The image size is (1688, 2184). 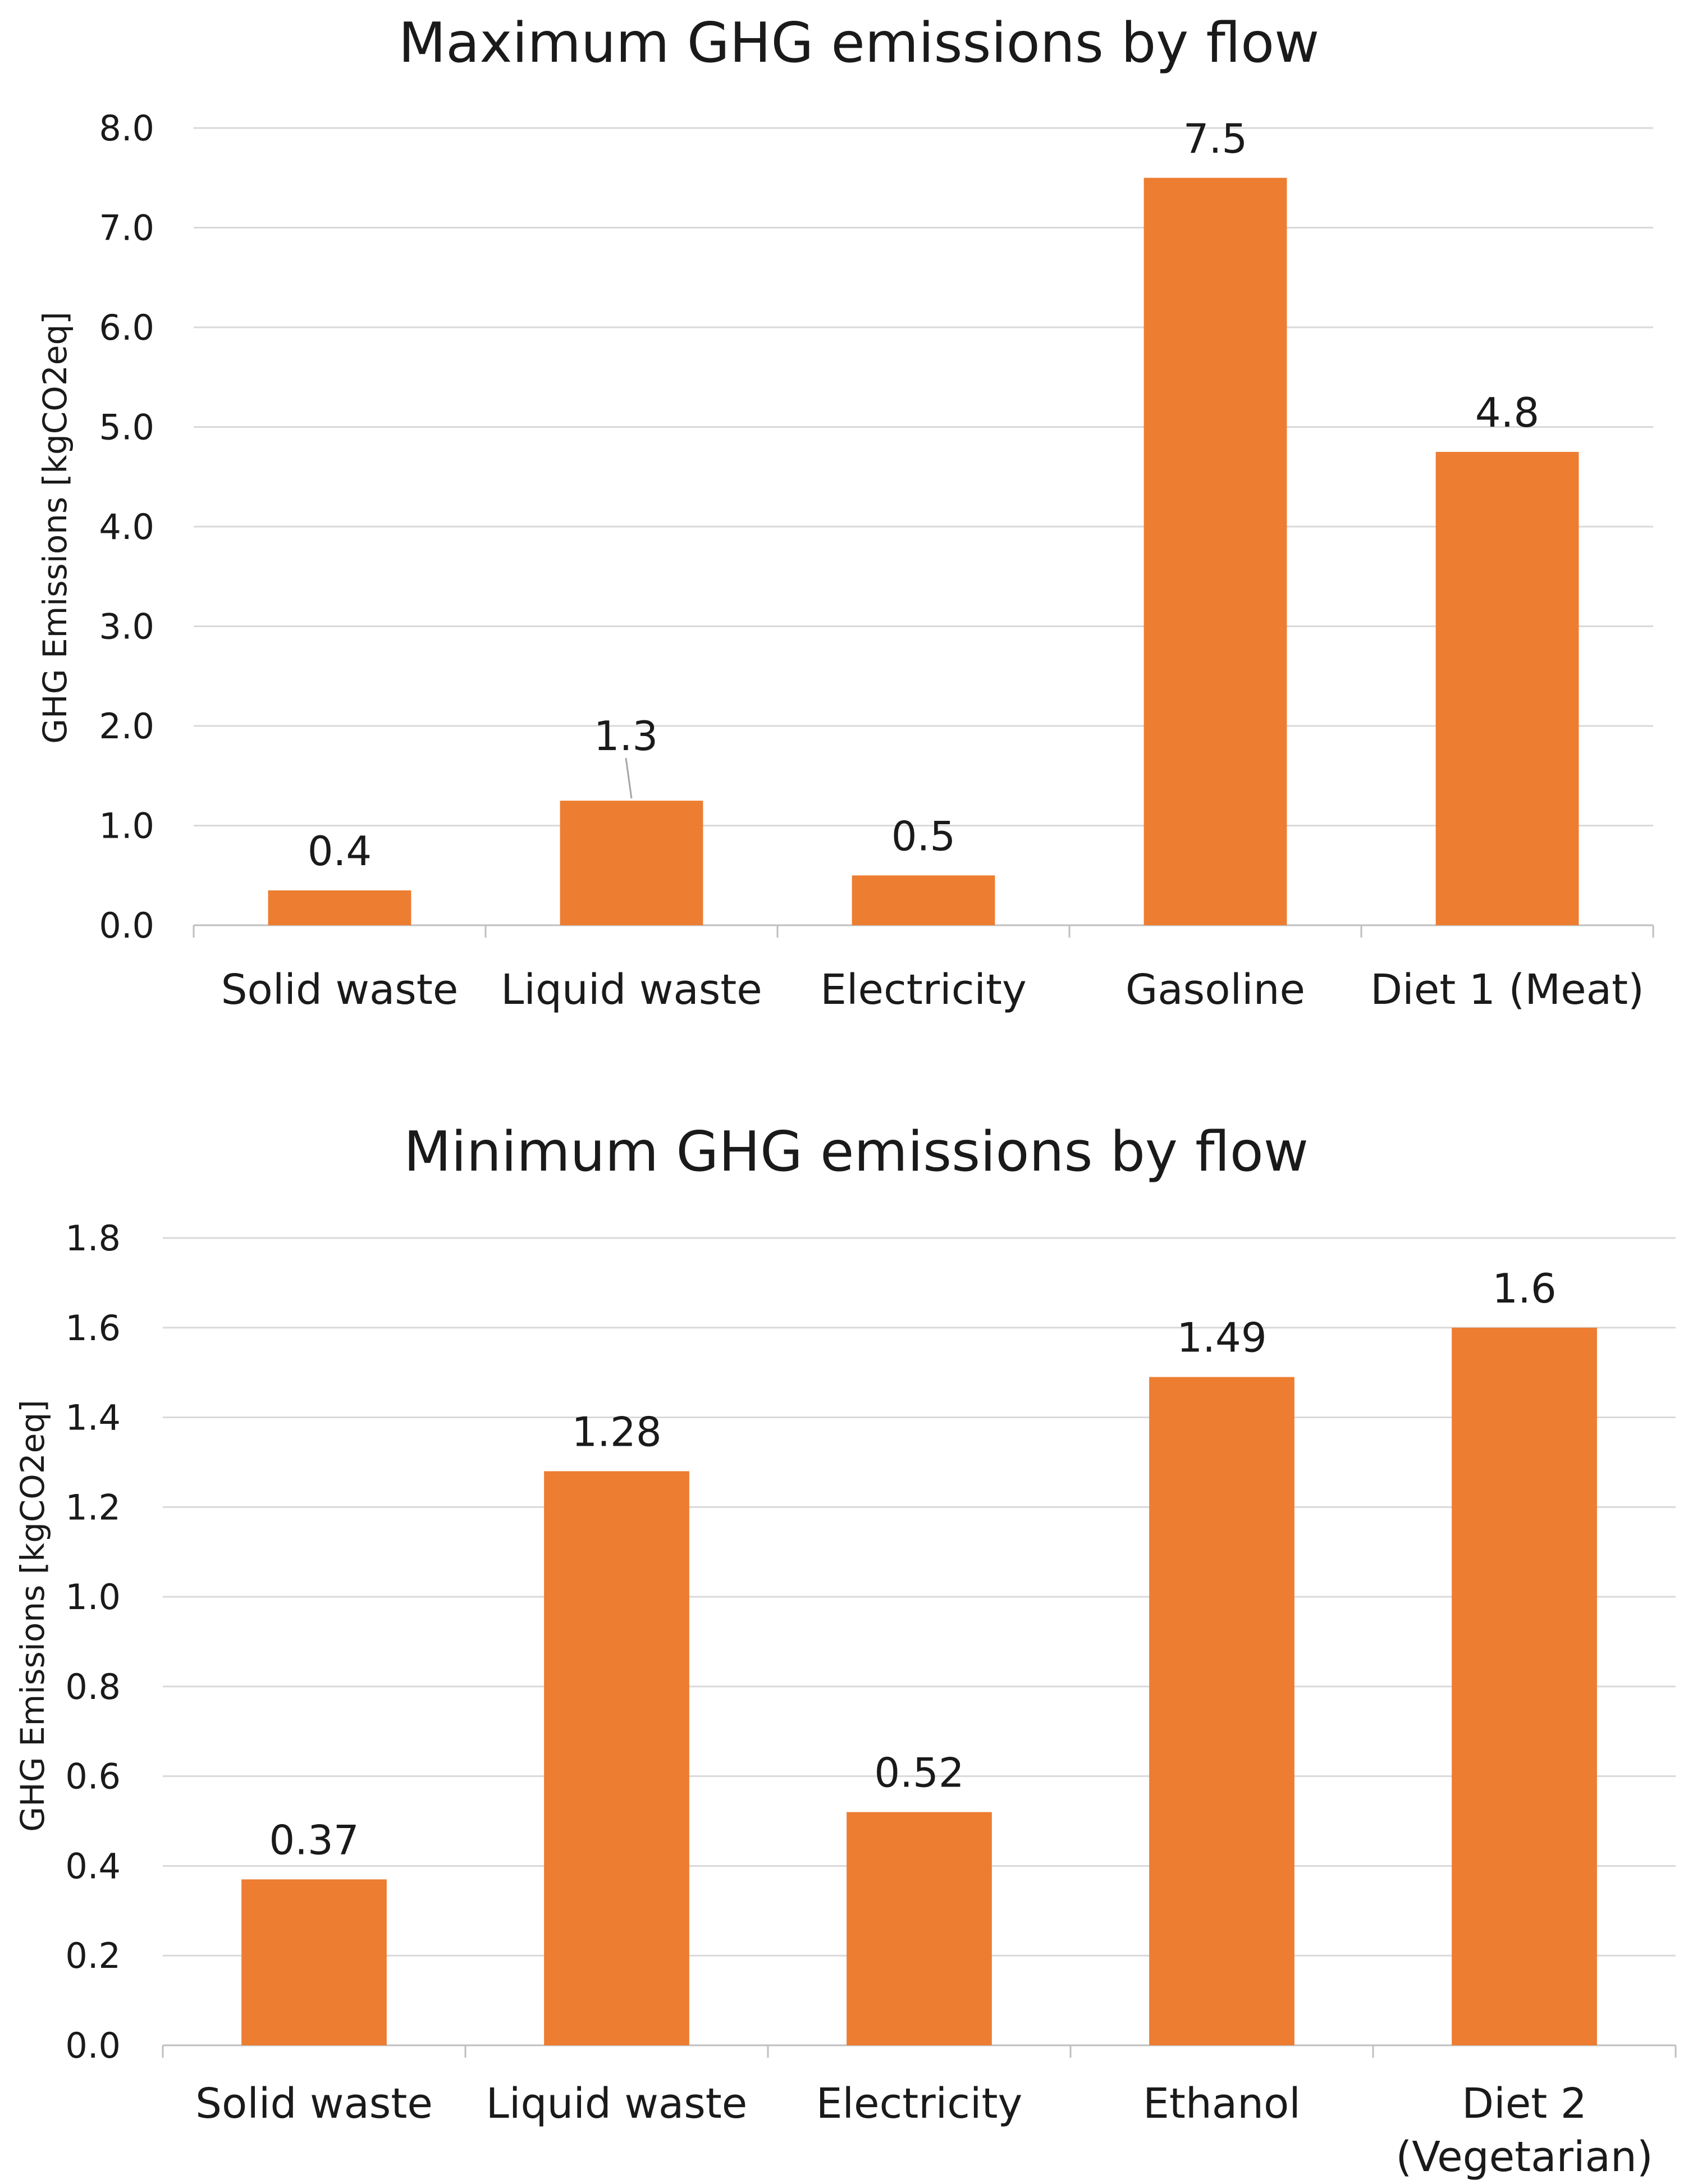 I want to click on min-y-tick-label: 1.6, so click(x=93, y=1328).